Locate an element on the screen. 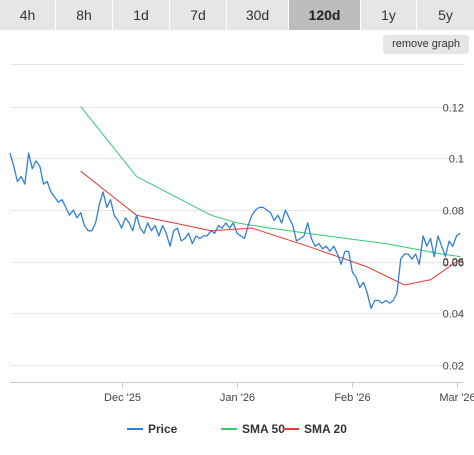  tab-8h: 8h is located at coordinates (84, 15).